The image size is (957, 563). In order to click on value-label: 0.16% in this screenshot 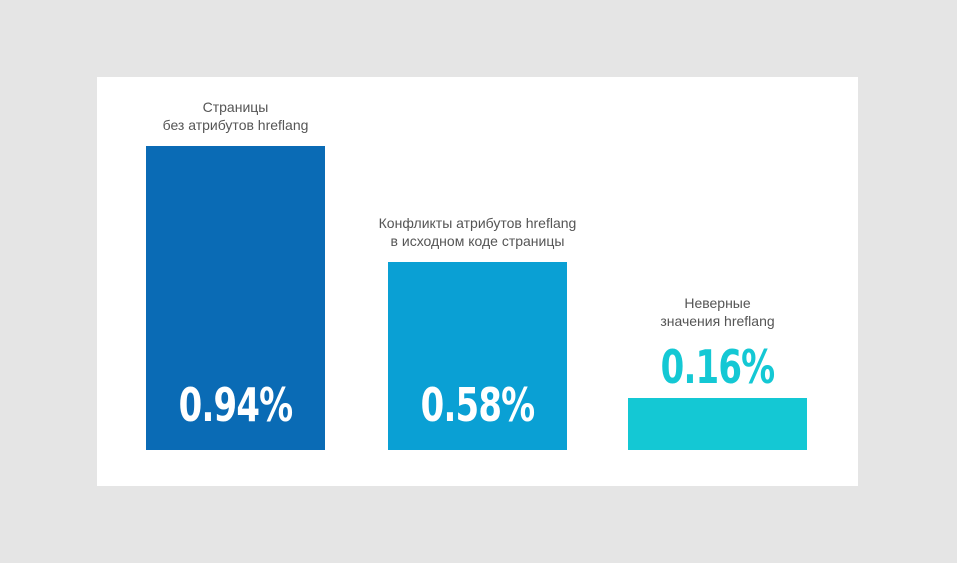, I will do `click(717, 367)`.